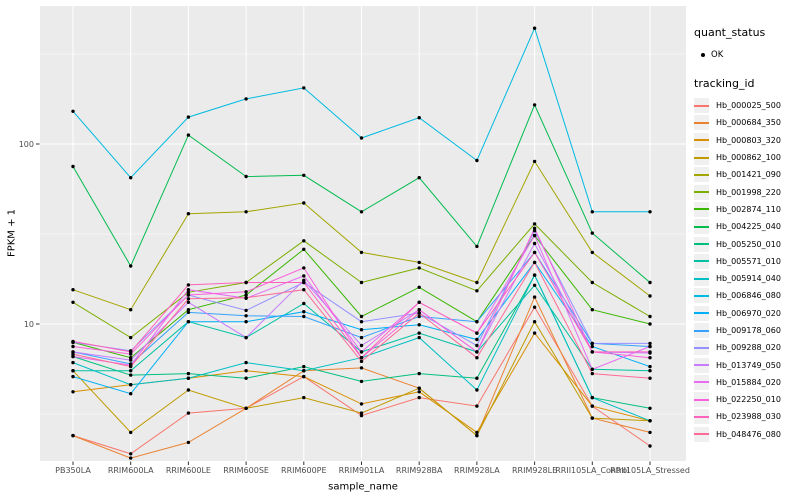 This screenshot has width=800, height=500. Describe the element at coordinates (747, 382) in the screenshot. I see `legend-item-Hb_015884_020: Hb_015884_020` at that location.